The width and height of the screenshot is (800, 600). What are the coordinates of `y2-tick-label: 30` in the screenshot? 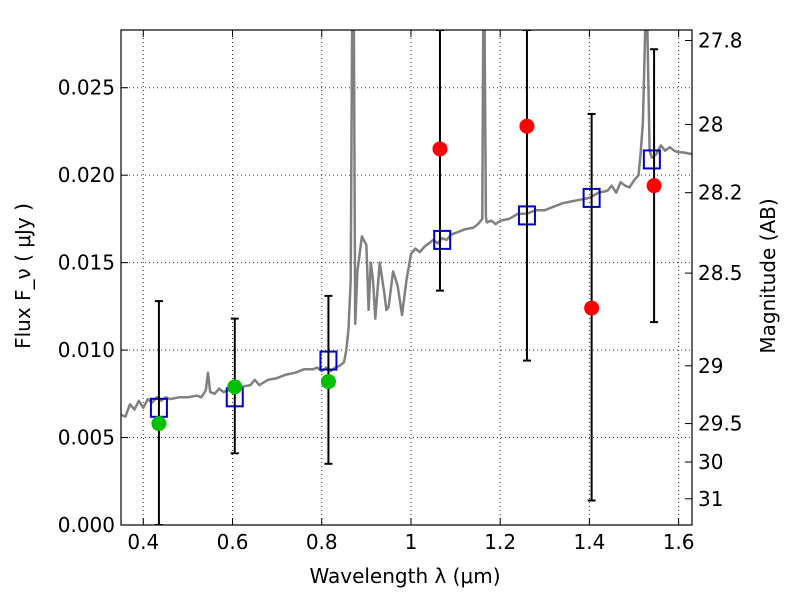 It's located at (710, 462).